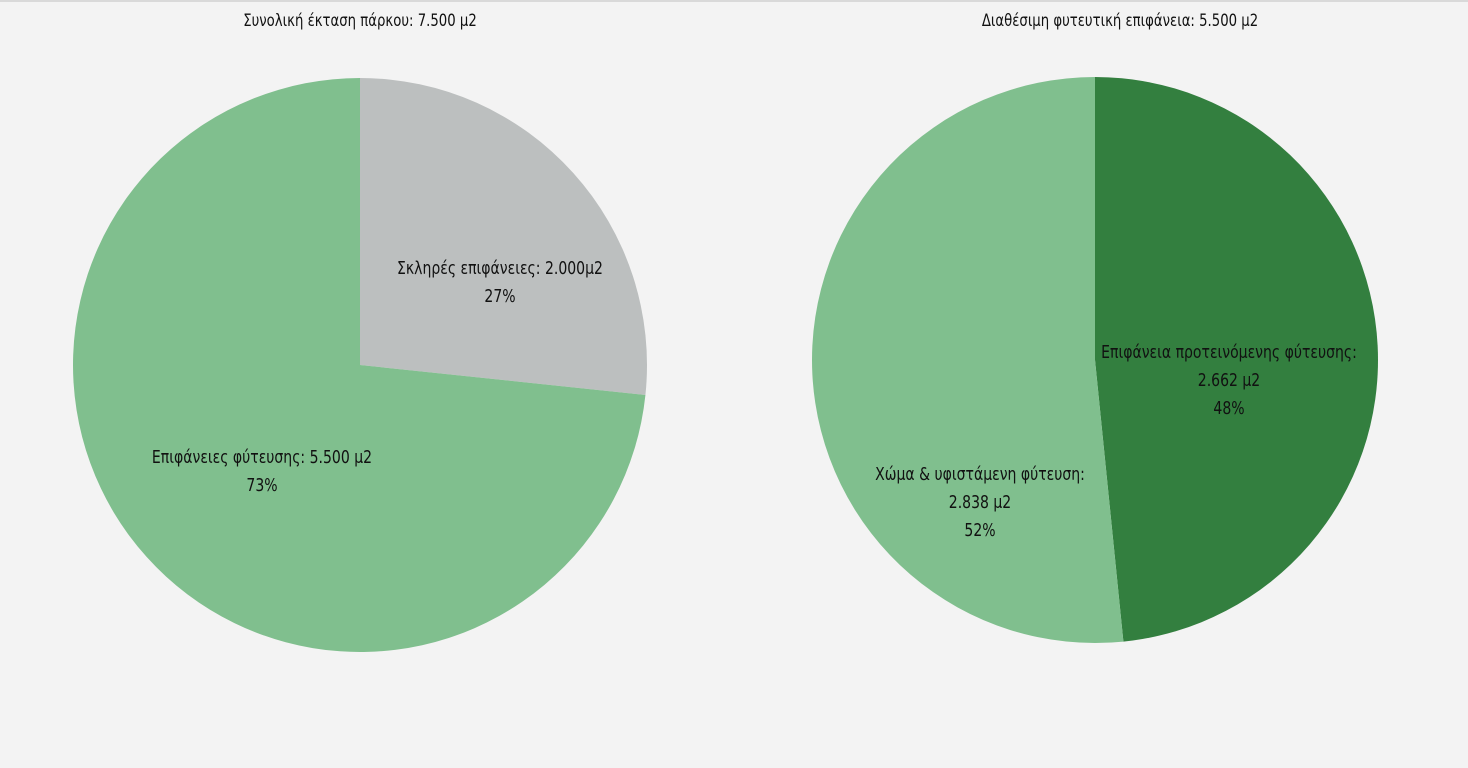 Image resolution: width=1468 pixels, height=768 pixels. What do you see at coordinates (1120, 21) in the screenshot?
I see `chart-title-planting-area: Διαθέσιμη φυτευτική επιφάνεια: 5.500 μ2` at bounding box center [1120, 21].